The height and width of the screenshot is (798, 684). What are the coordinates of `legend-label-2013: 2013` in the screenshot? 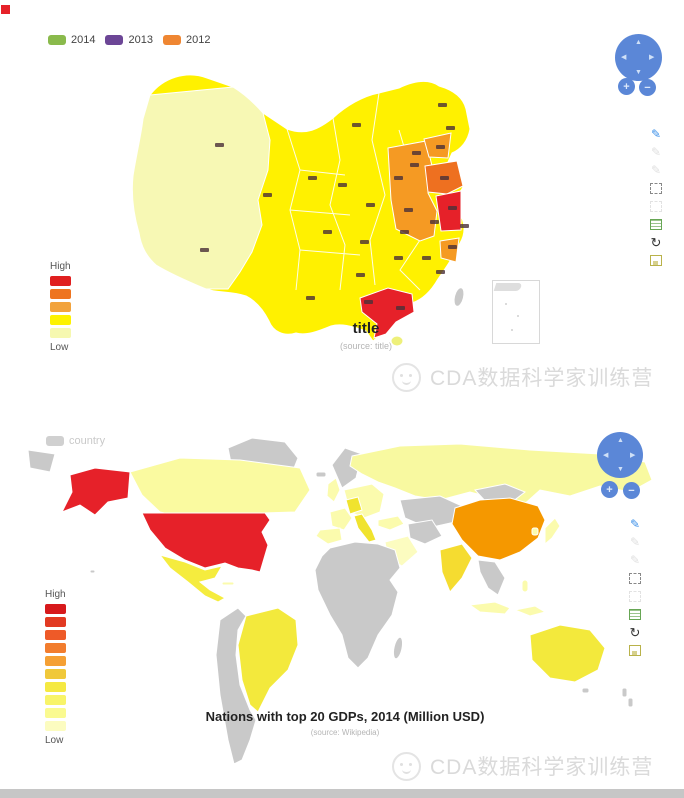 It's located at (140, 40).